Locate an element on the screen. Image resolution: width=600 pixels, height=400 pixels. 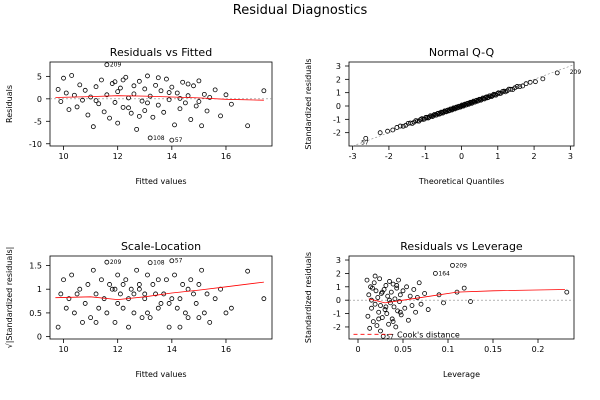
x-tick-label: 0.1 is located at coordinates (448, 349).